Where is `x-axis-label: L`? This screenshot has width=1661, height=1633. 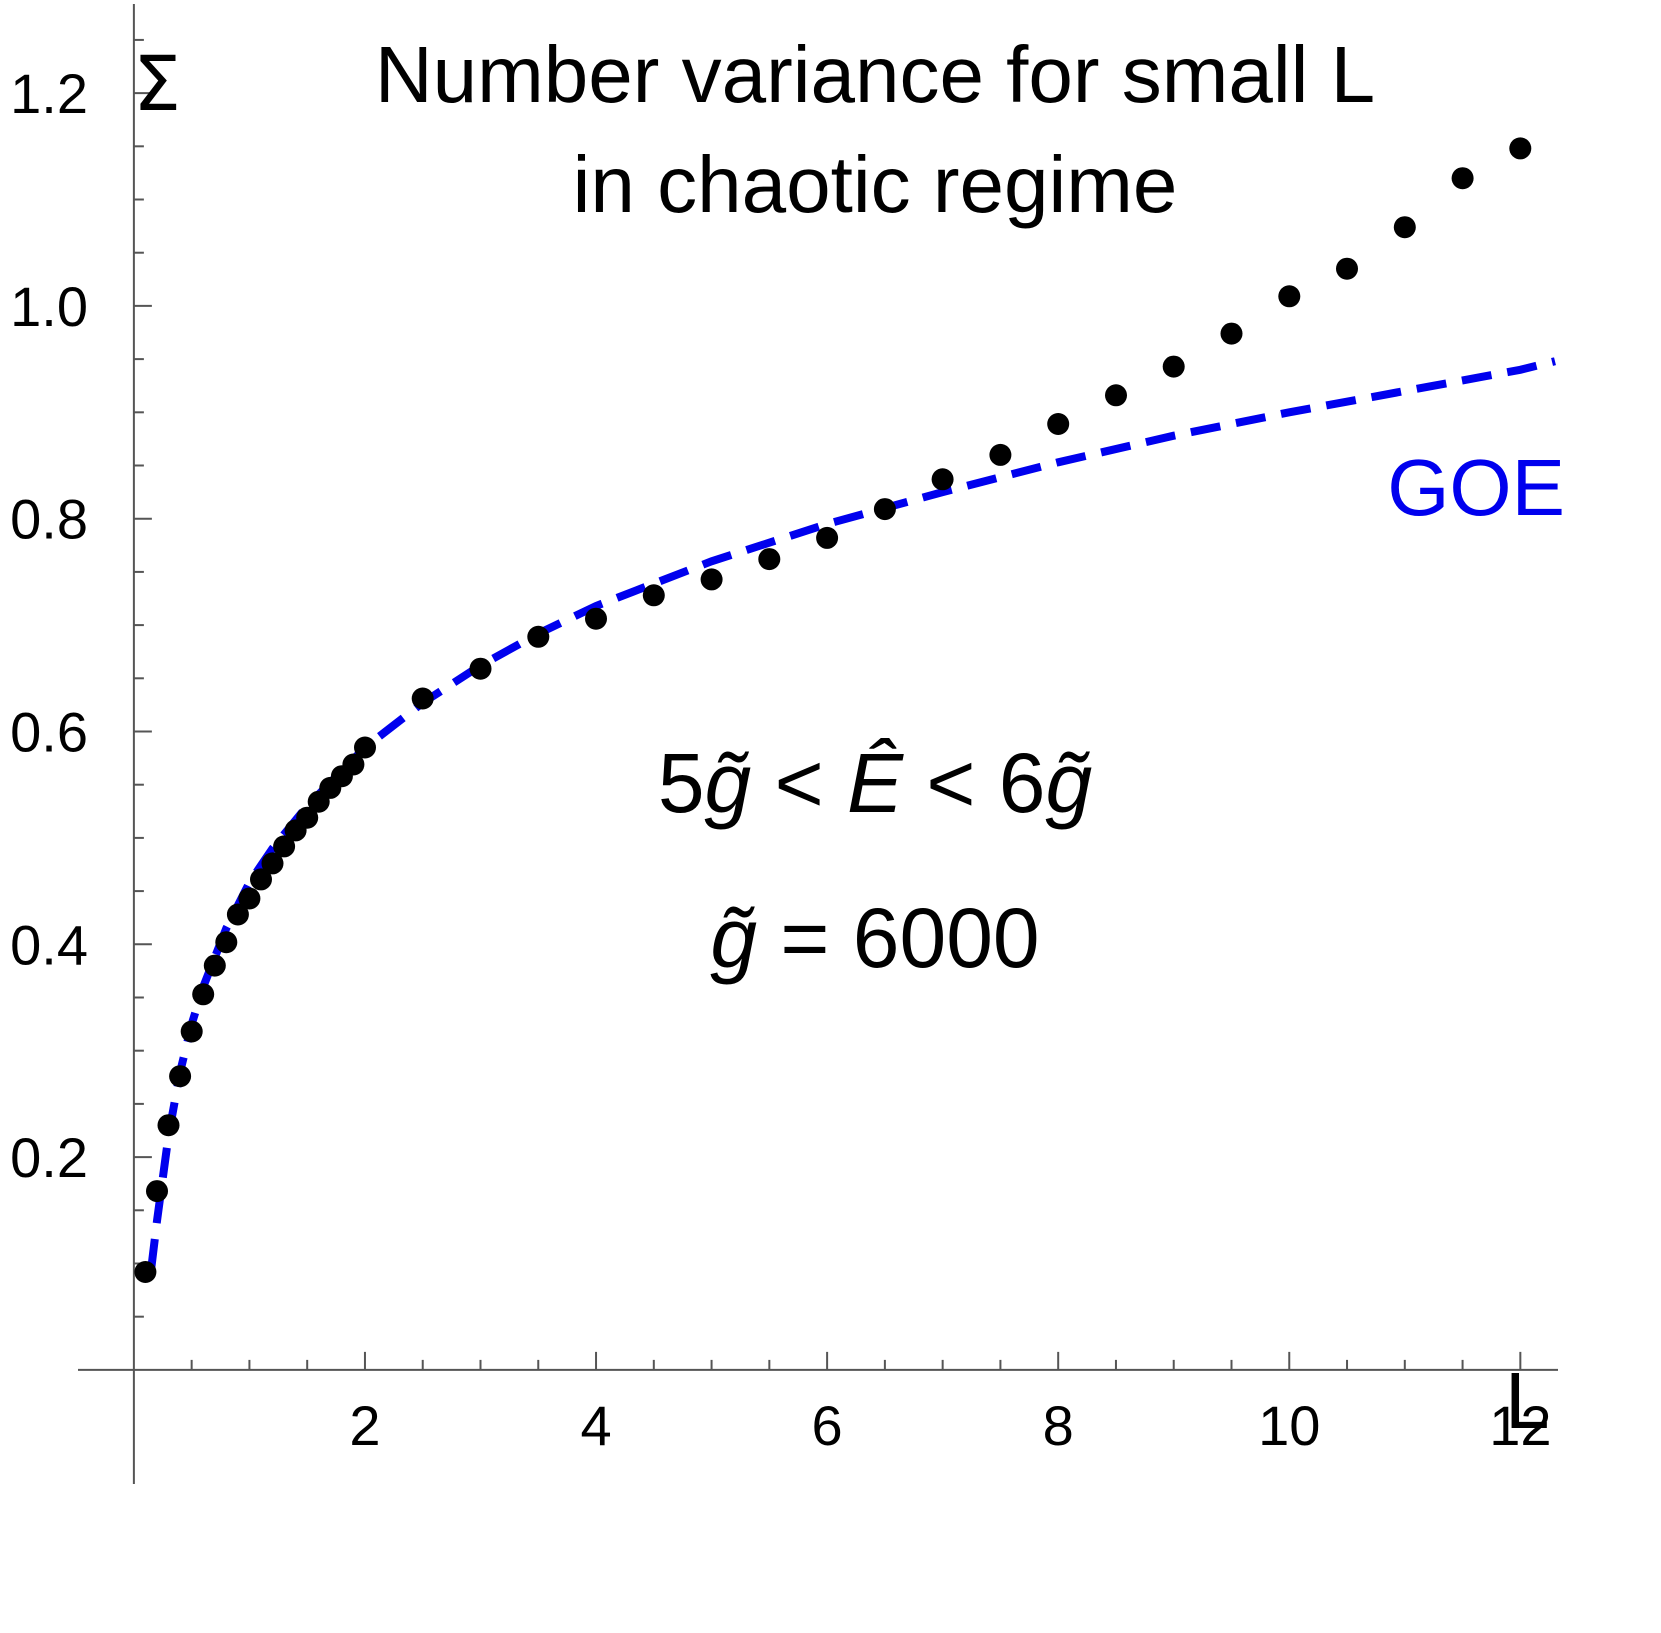
x-axis-label: L is located at coordinates (1527, 1400).